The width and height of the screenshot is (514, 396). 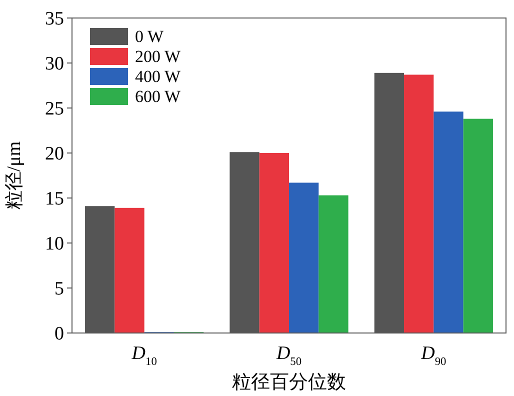 I want to click on y-axis-title: 粒径/μm, so click(x=14, y=175).